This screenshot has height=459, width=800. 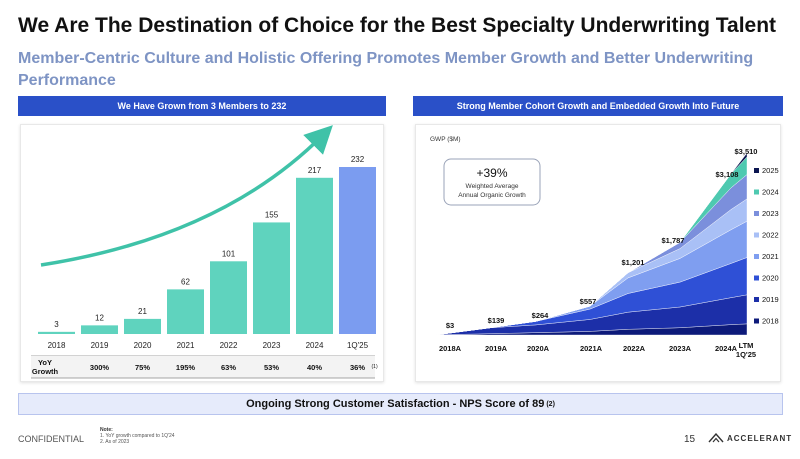 I want to click on member-value-label-4: 101, so click(x=229, y=253).